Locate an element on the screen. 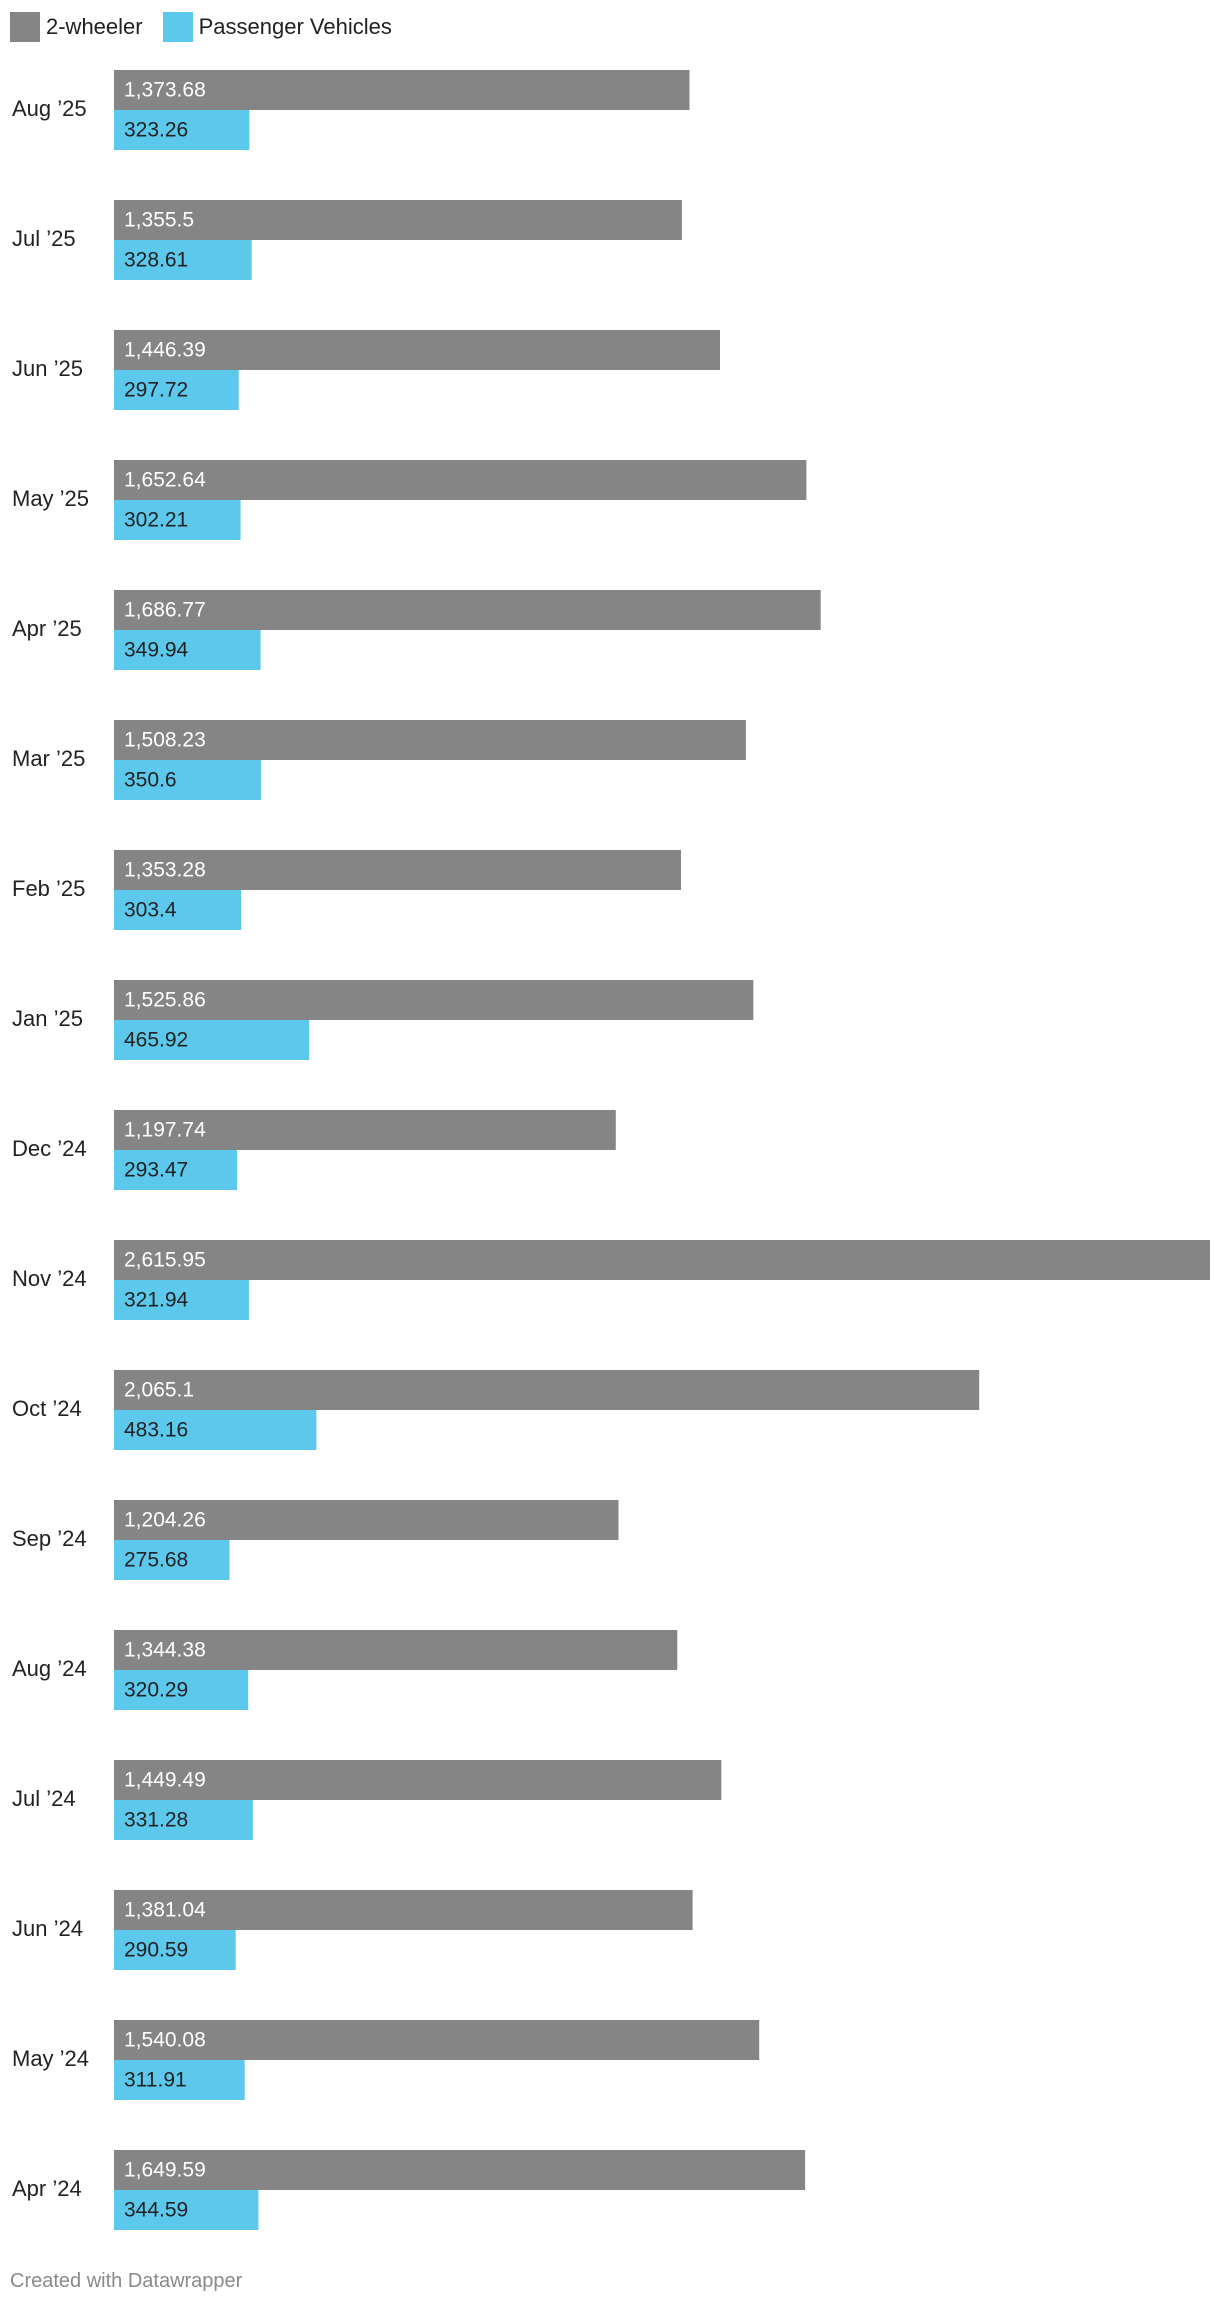  value-label-passenger-vehicles-may-24: 311.91 is located at coordinates (155, 2080).